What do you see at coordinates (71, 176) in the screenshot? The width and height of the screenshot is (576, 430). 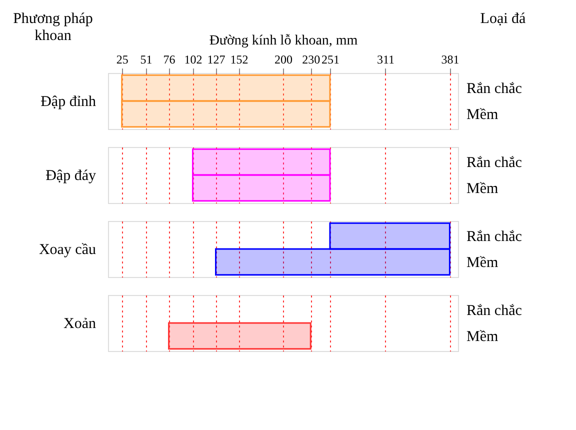 I see `y-axis-title: Đập đáy` at bounding box center [71, 176].